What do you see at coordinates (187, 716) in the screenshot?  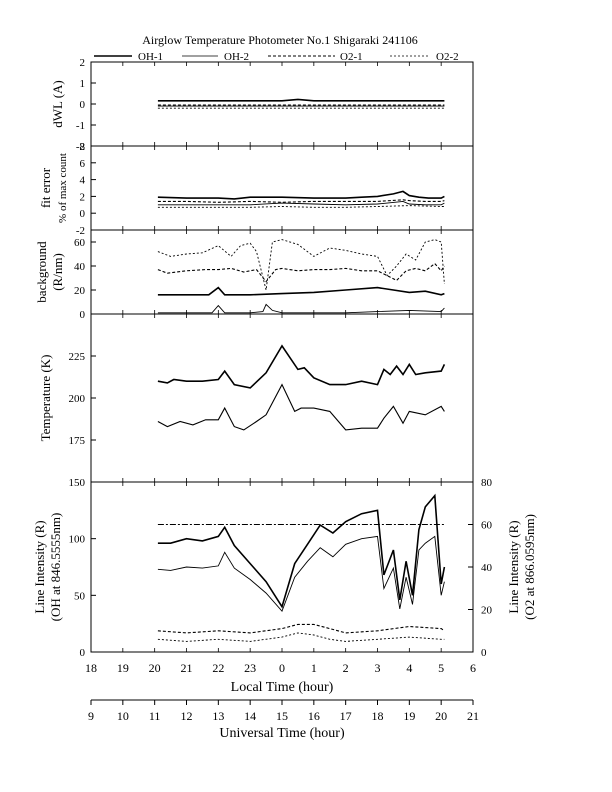 I see `ut-tick-label-3: 12` at bounding box center [187, 716].